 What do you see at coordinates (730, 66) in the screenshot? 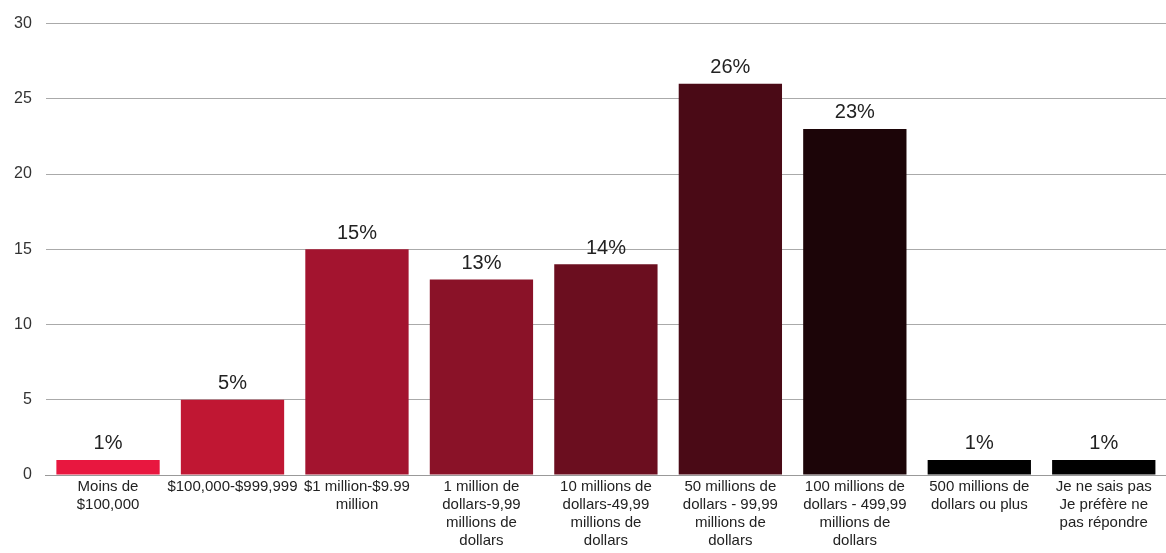
I see `data-label: 26%` at bounding box center [730, 66].